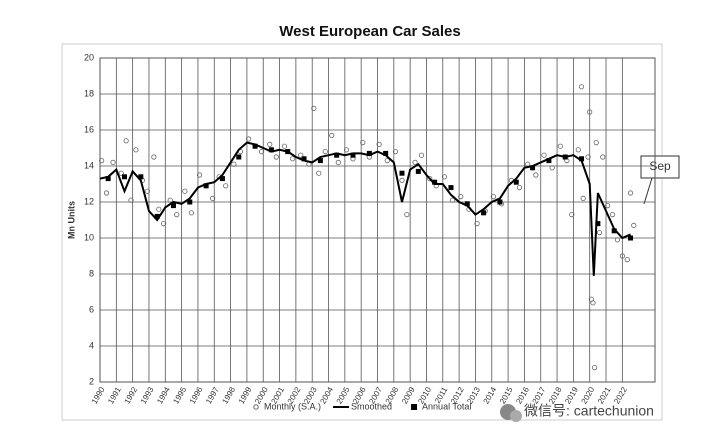 The width and height of the screenshot is (720, 444). I want to click on legend-label: Monthly (S.A.), so click(292, 406).